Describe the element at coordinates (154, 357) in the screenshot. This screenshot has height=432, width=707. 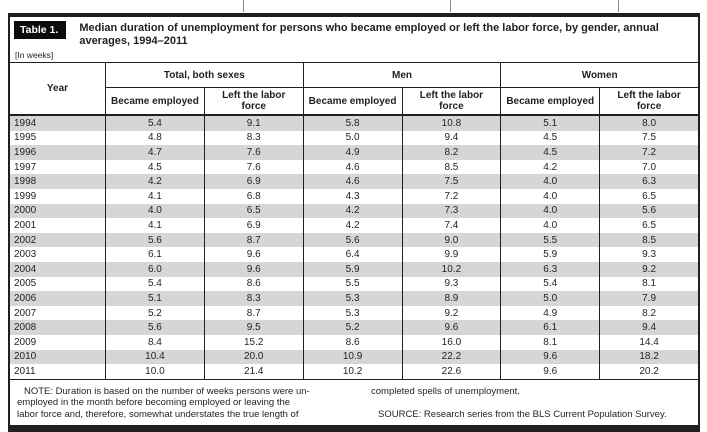
I see `value-cell: 10.4` at that location.